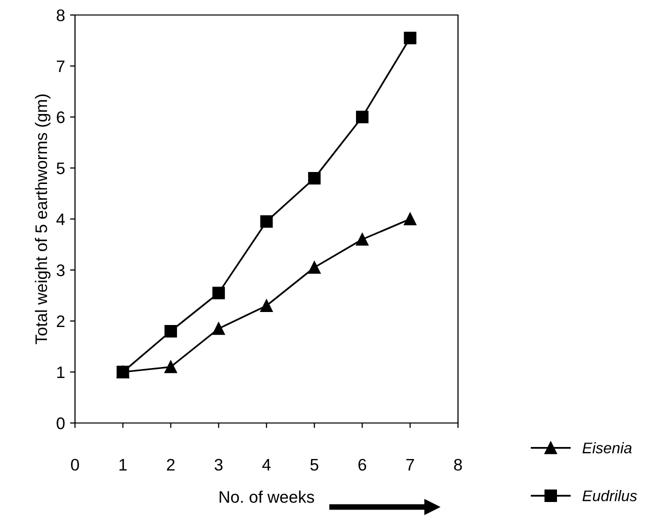 This screenshot has width=651, height=518. I want to click on y-tick-label: 7, so click(60, 66).